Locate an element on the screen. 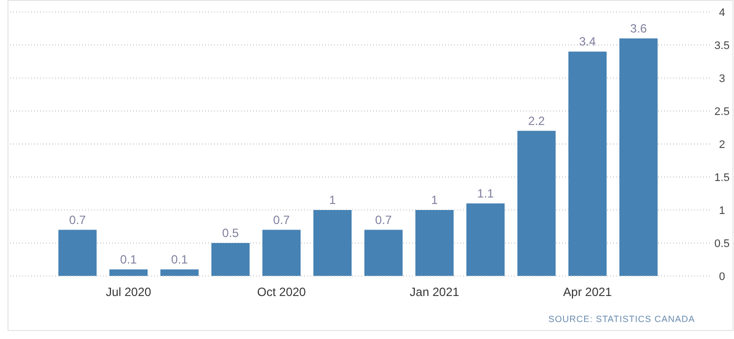  y-tick-label: 1.5 is located at coordinates (722, 178).